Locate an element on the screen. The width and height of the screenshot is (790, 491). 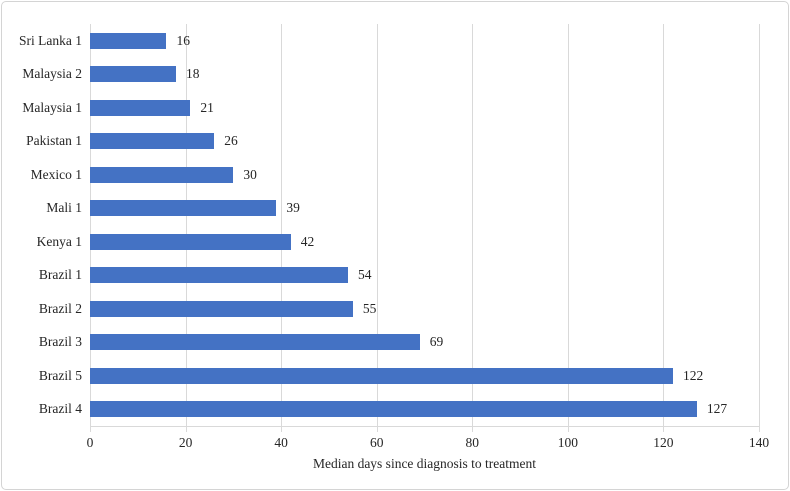
x-axis-line is located at coordinates (424, 426).